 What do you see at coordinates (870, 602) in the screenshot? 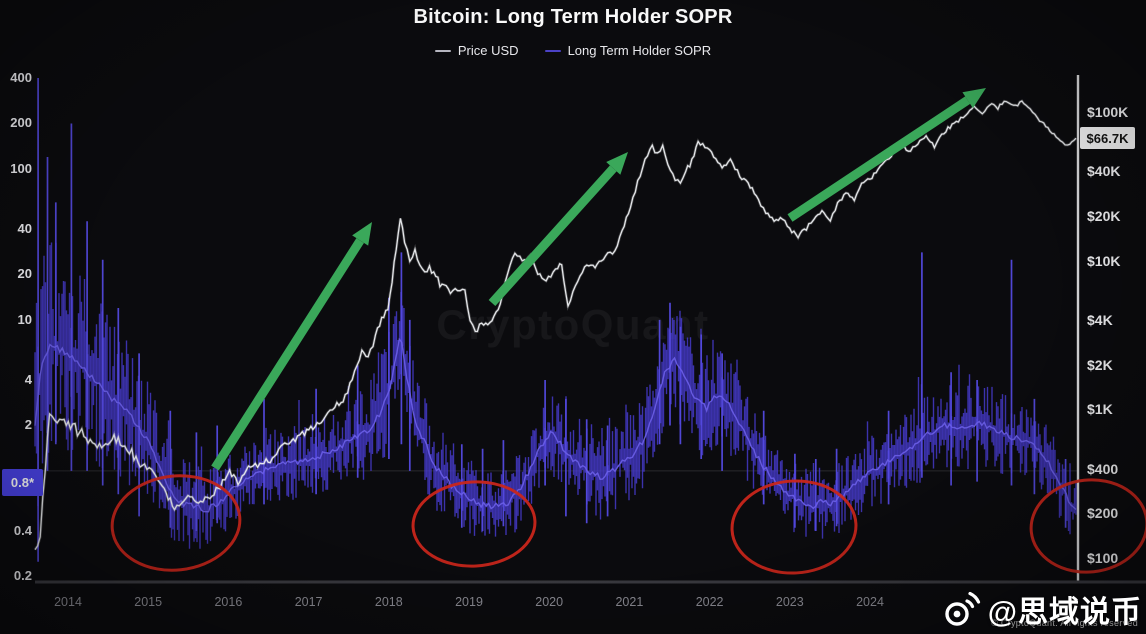
I see `x-axis-year-label: 2024` at bounding box center [870, 602].